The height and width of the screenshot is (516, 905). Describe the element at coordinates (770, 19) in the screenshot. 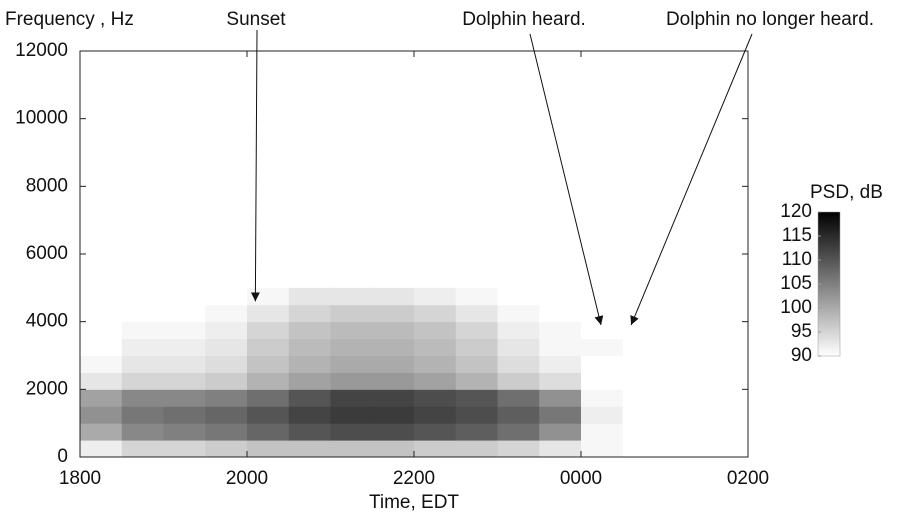

I see `annotation-text: Dolphin no longer heard.` at that location.